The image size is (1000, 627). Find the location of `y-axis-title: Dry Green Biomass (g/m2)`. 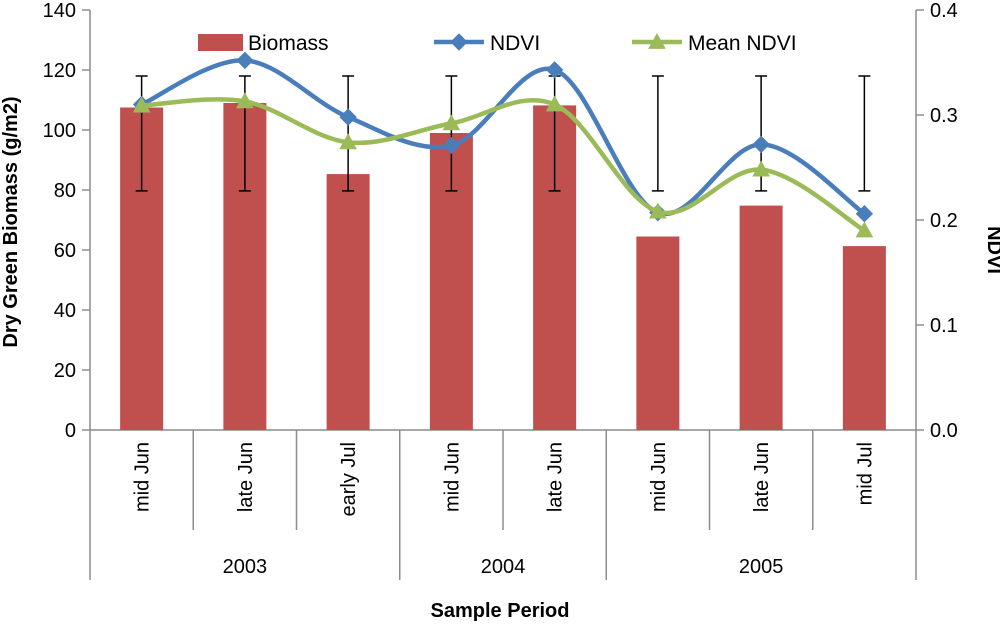

y-axis-title: Dry Green Biomass (g/m2) is located at coordinates (11, 221).